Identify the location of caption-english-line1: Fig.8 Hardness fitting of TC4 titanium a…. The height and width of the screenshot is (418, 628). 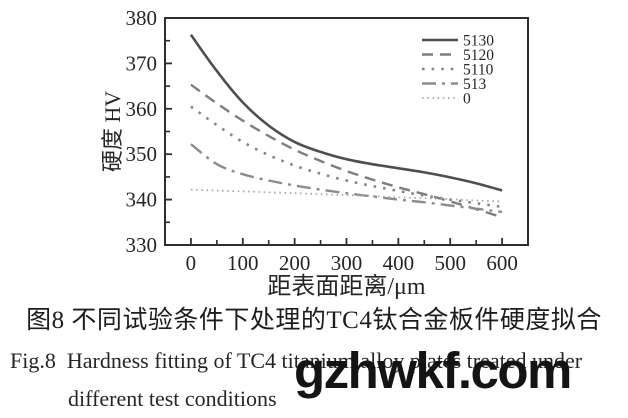
(296, 360).